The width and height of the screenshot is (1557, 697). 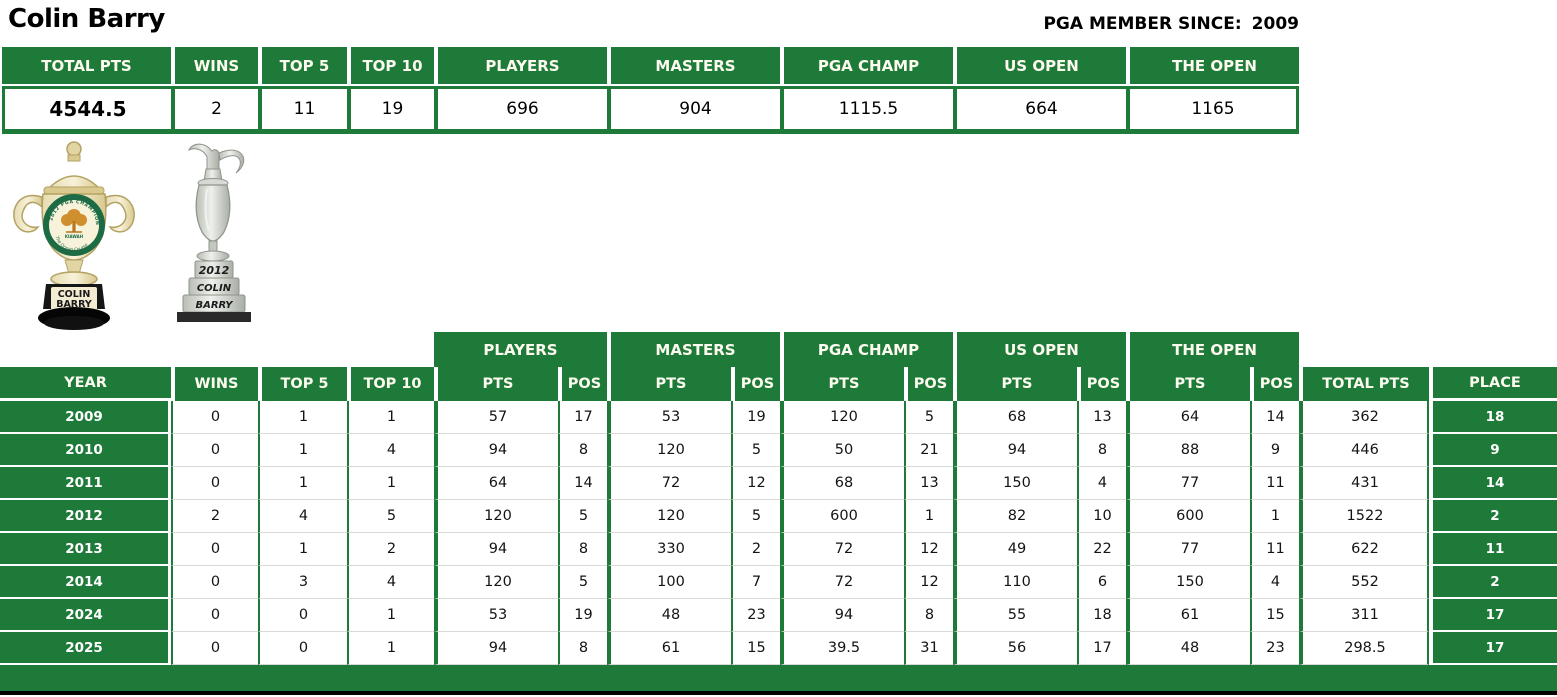 What do you see at coordinates (85, 384) in the screenshot?
I see `col-header-year: YEAR` at bounding box center [85, 384].